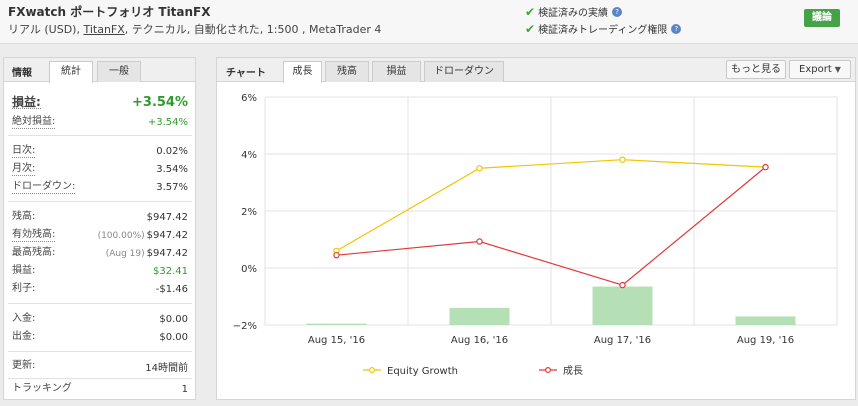 The height and width of the screenshot is (406, 858). What do you see at coordinates (24, 270) in the screenshot?
I see `profit-label: 損益:` at bounding box center [24, 270].